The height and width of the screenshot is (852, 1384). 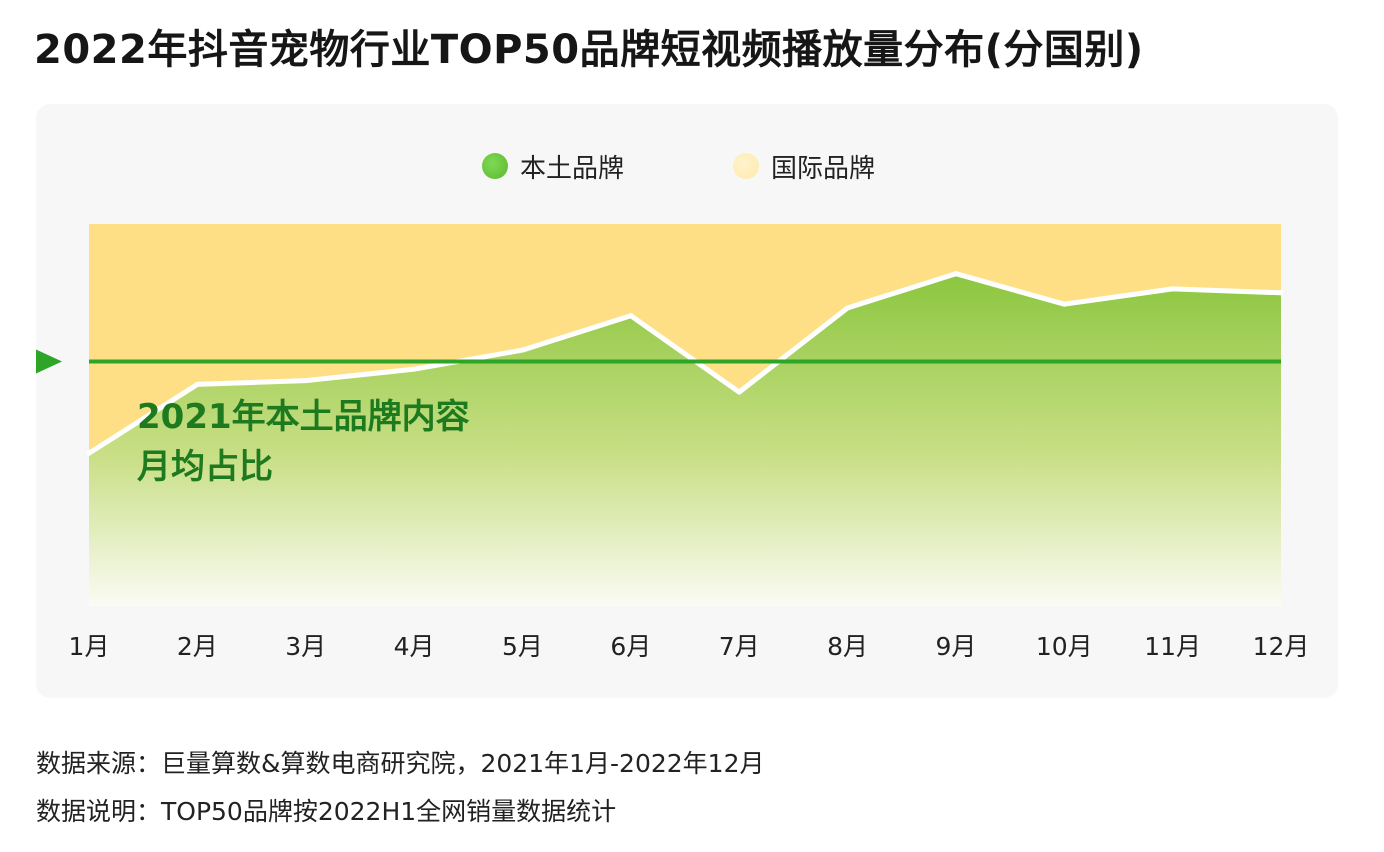 I want to click on legend-swatch-international, so click(x=746, y=166).